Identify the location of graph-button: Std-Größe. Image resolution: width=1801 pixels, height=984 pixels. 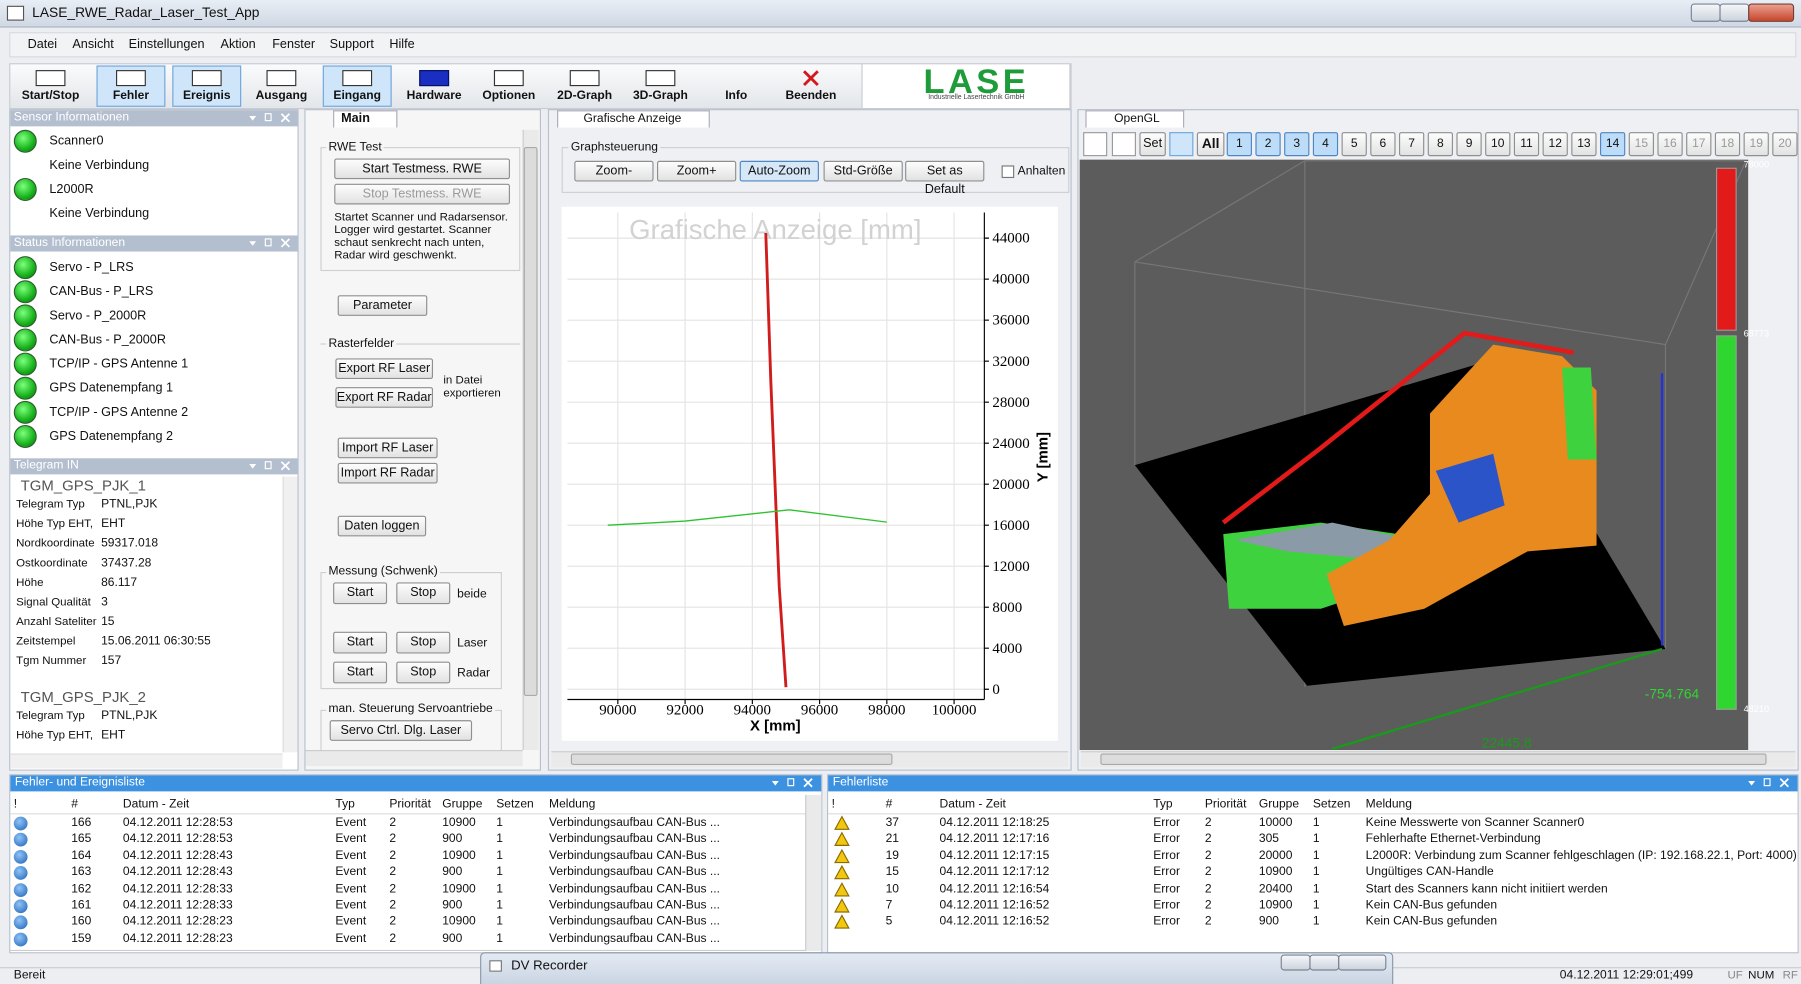
(863, 171).